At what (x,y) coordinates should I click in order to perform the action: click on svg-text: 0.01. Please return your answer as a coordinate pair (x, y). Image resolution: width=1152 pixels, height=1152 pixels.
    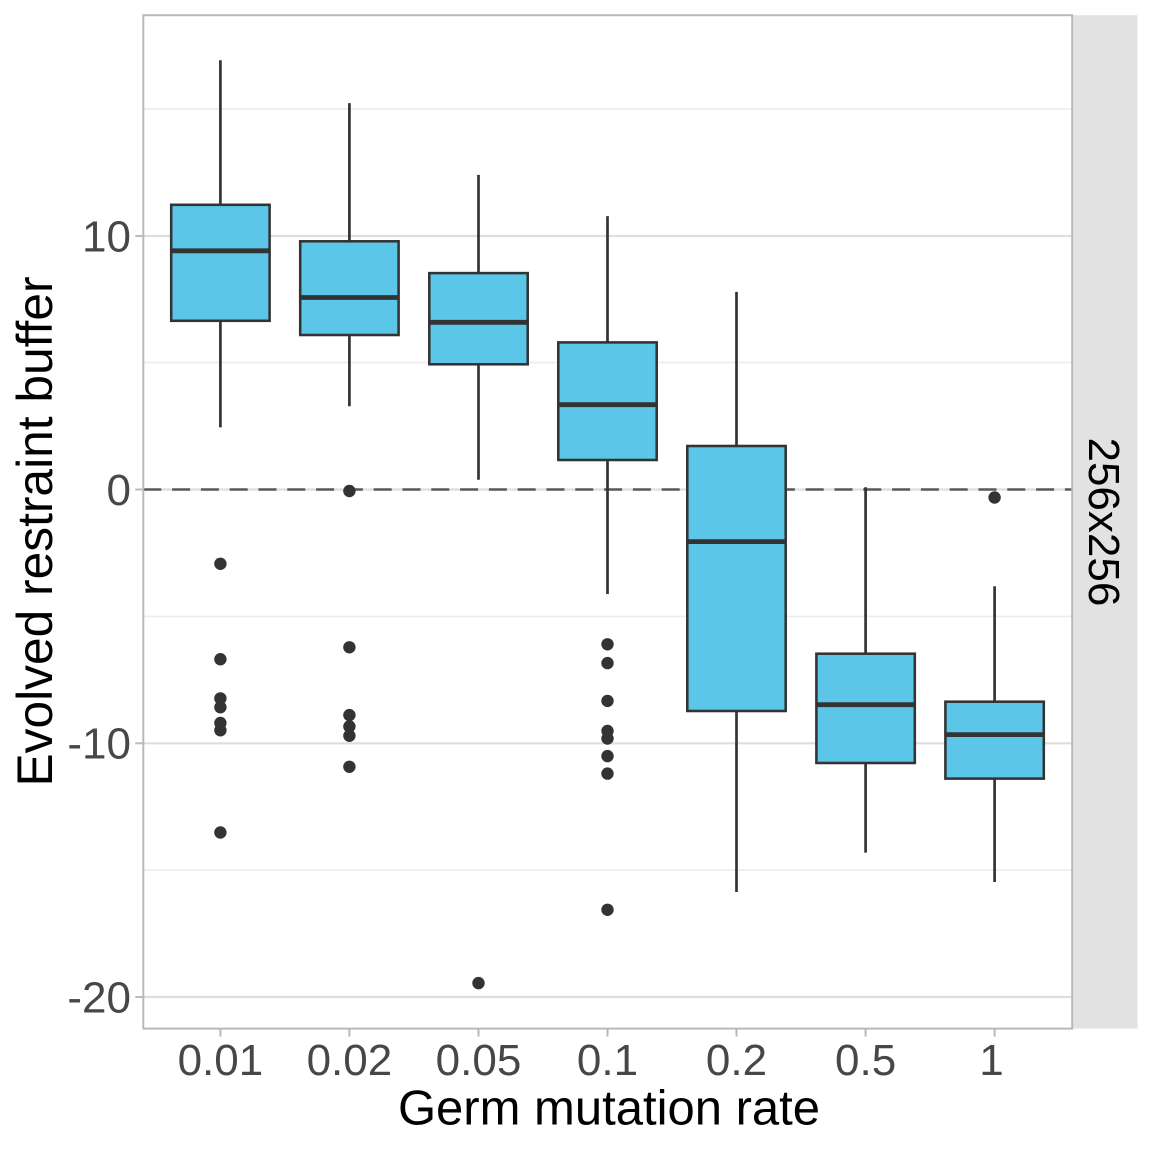
    Looking at the image, I should click on (221, 1060).